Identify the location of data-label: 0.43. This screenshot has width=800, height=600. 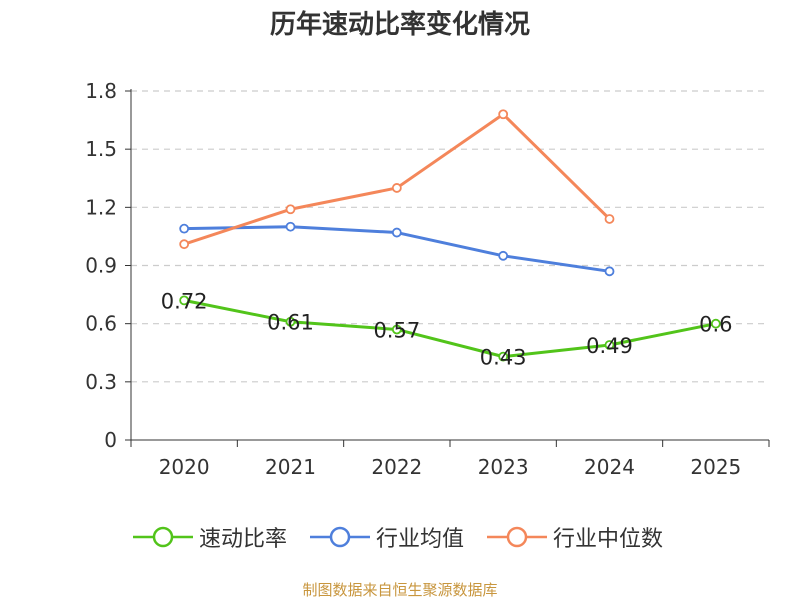
(503, 358).